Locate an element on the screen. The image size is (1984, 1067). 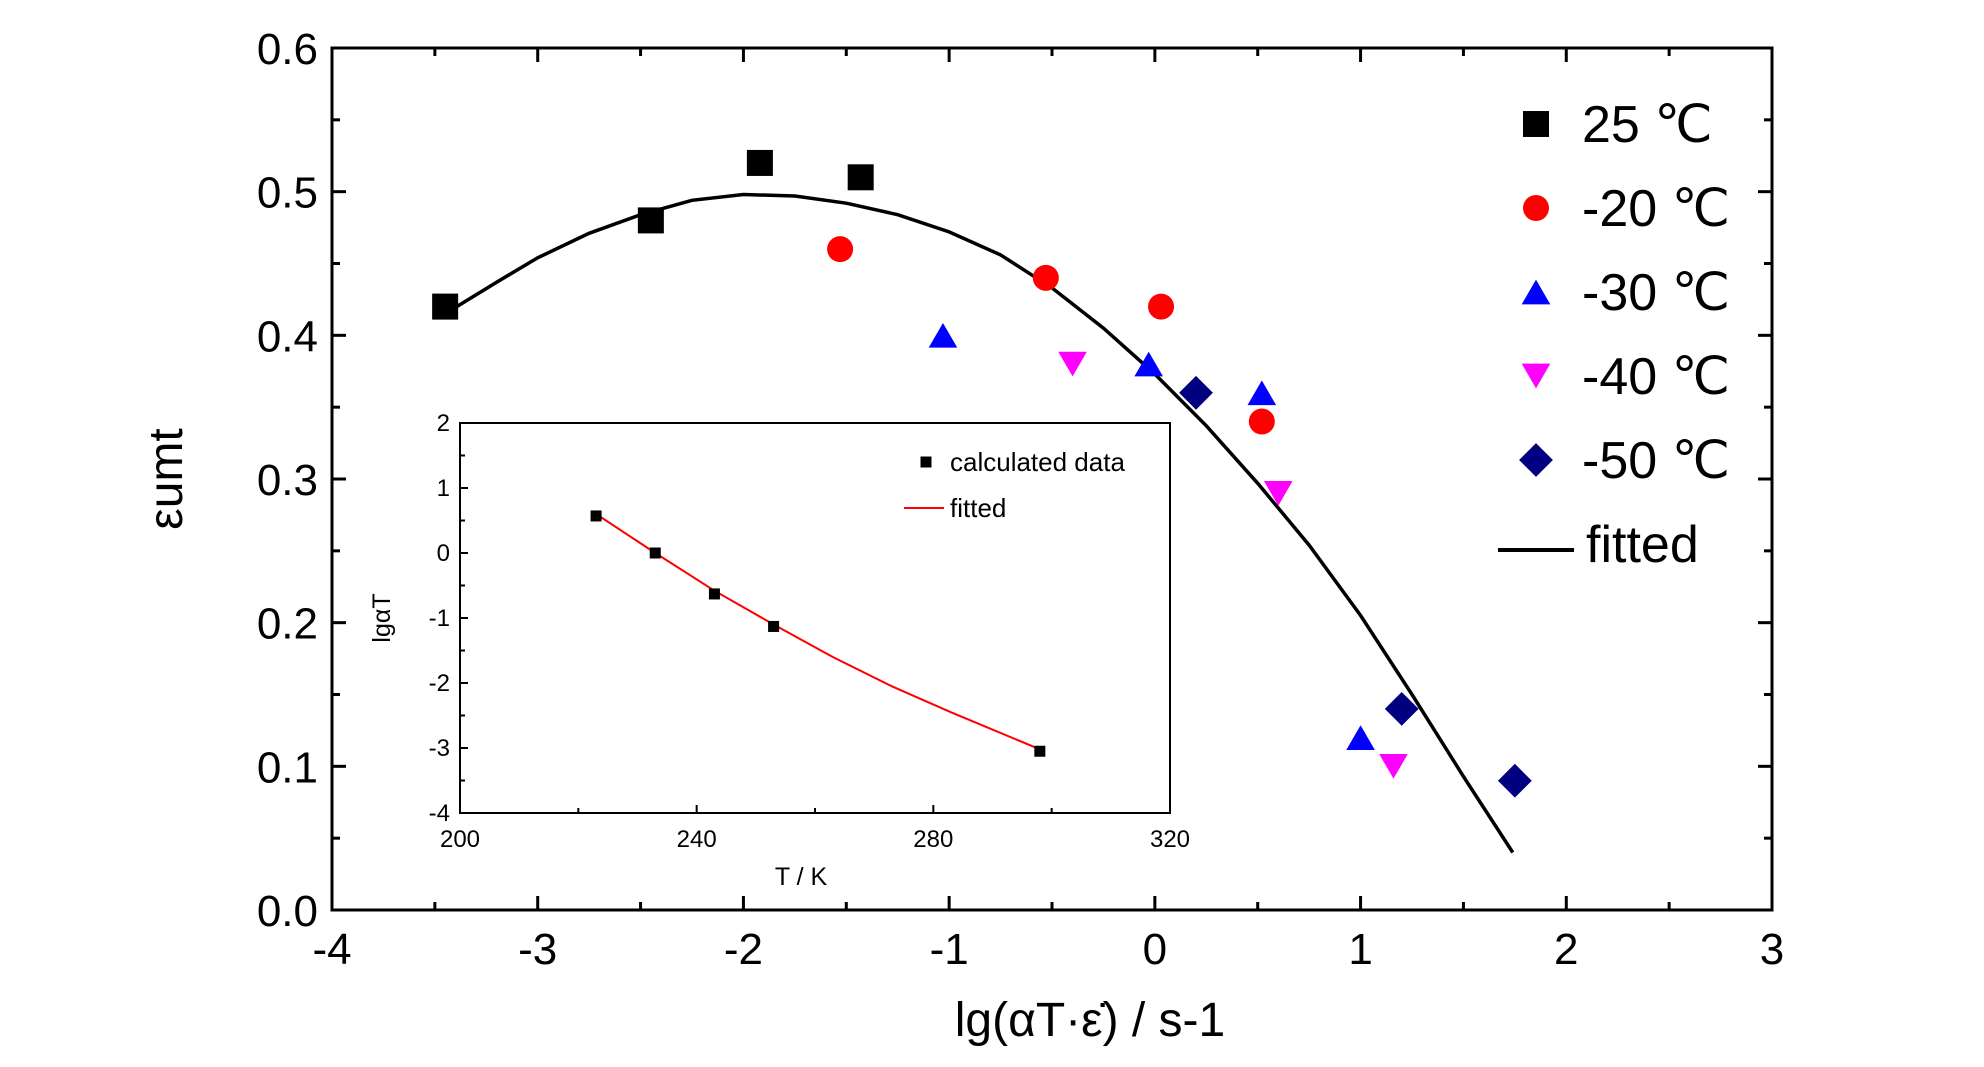
inset-y-tick-label: -1 is located at coordinates (439, 618).